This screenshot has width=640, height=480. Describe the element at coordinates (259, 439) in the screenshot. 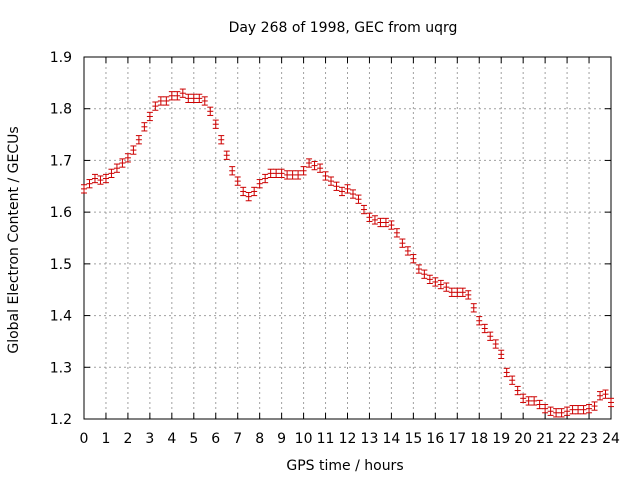

I see `x-tick-label: 8` at that location.